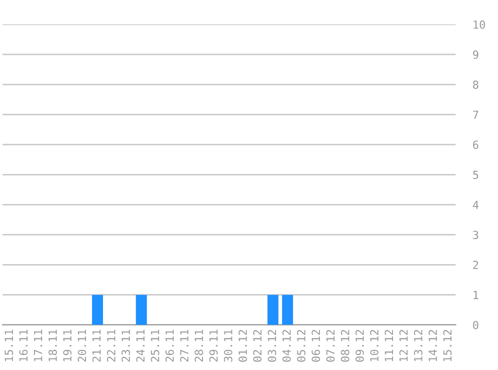 The image size is (498, 370). Describe the element at coordinates (184, 346) in the screenshot. I see `x-tick-label: 27.11` at that location.